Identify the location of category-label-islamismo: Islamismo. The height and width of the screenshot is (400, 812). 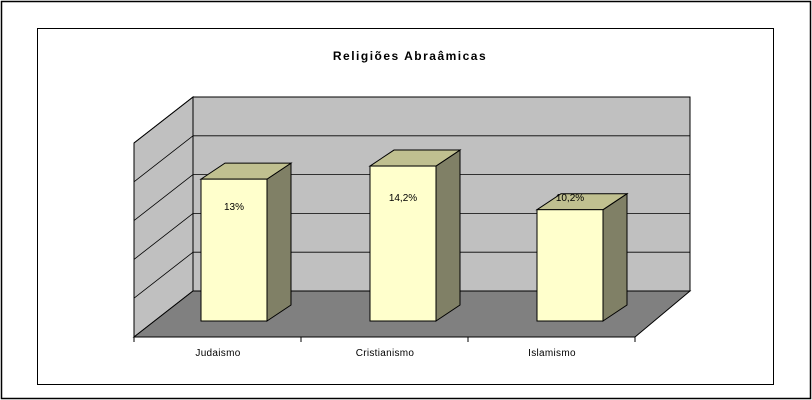
(552, 353).